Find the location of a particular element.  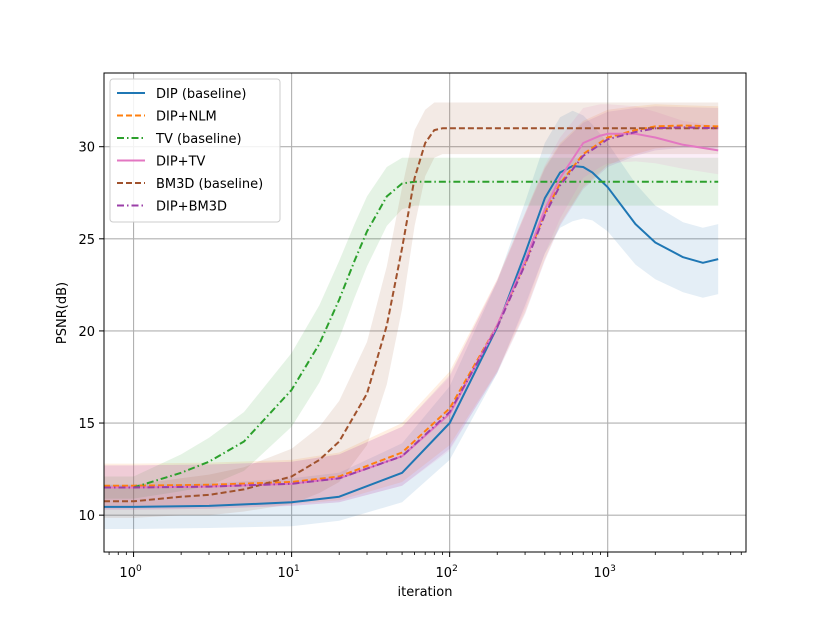

legend-label-3: DIP+TV is located at coordinates (181, 162).